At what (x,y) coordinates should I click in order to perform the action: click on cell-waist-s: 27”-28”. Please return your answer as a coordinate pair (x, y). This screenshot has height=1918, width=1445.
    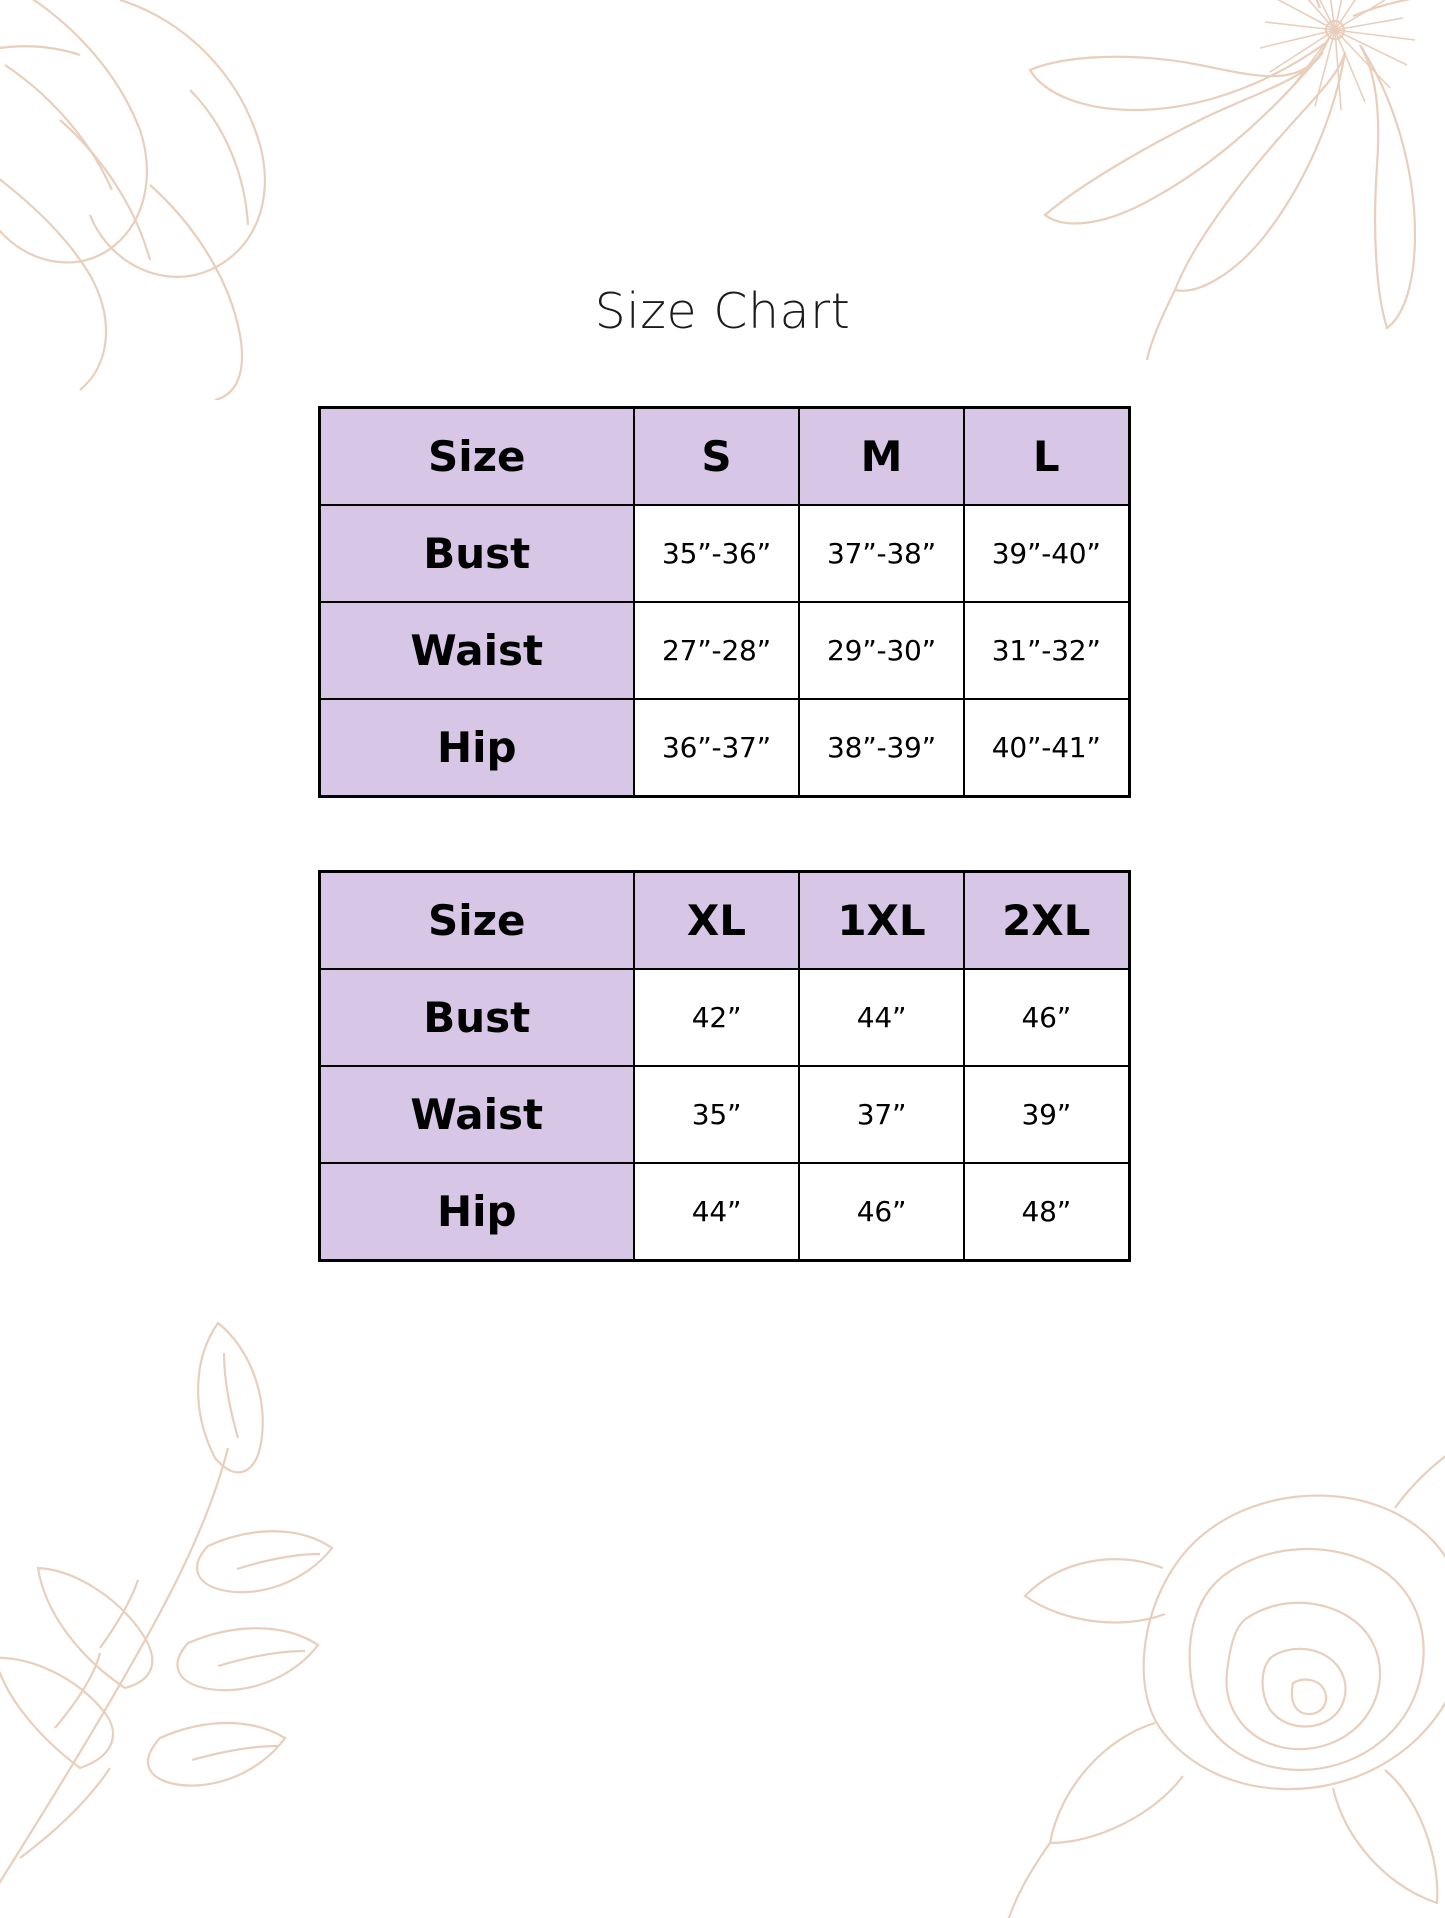
    Looking at the image, I should click on (716, 650).